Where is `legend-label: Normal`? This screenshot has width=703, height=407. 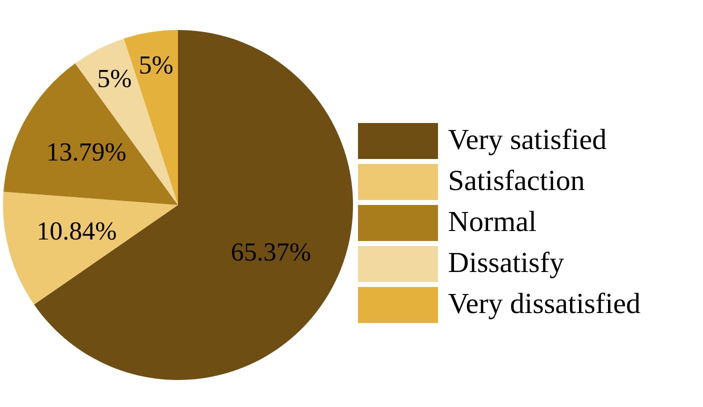
legend-label: Normal is located at coordinates (492, 222).